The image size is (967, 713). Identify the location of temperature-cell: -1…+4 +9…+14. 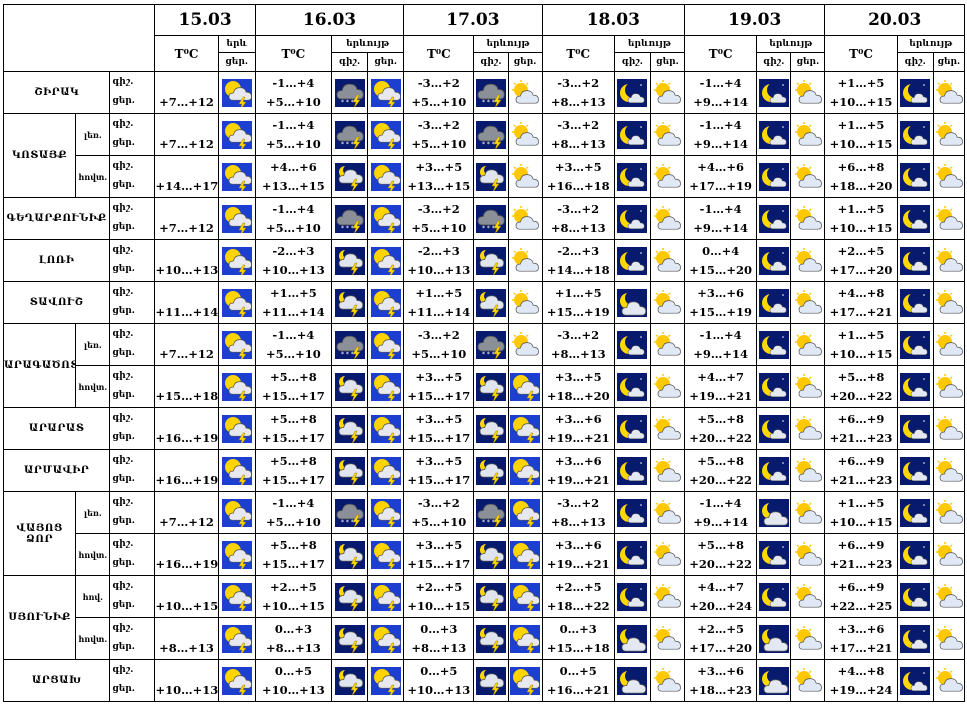
(721, 92).